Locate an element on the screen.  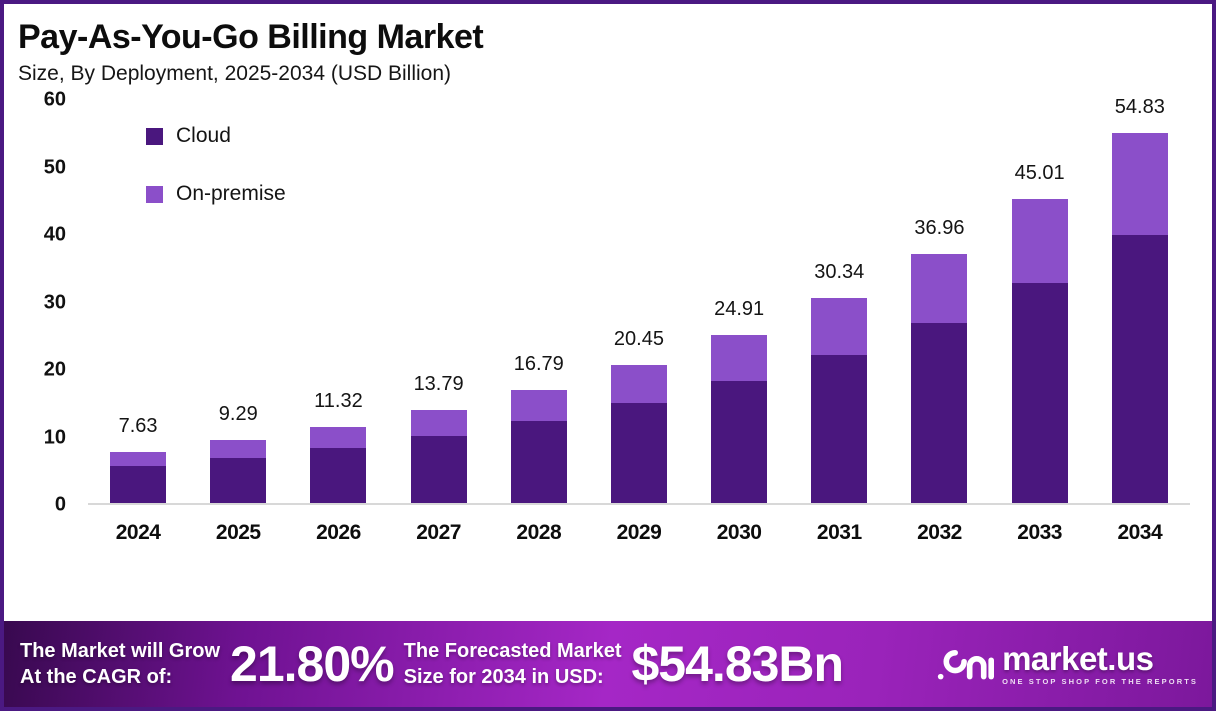
x-axis-label: 2032 is located at coordinates (939, 532).